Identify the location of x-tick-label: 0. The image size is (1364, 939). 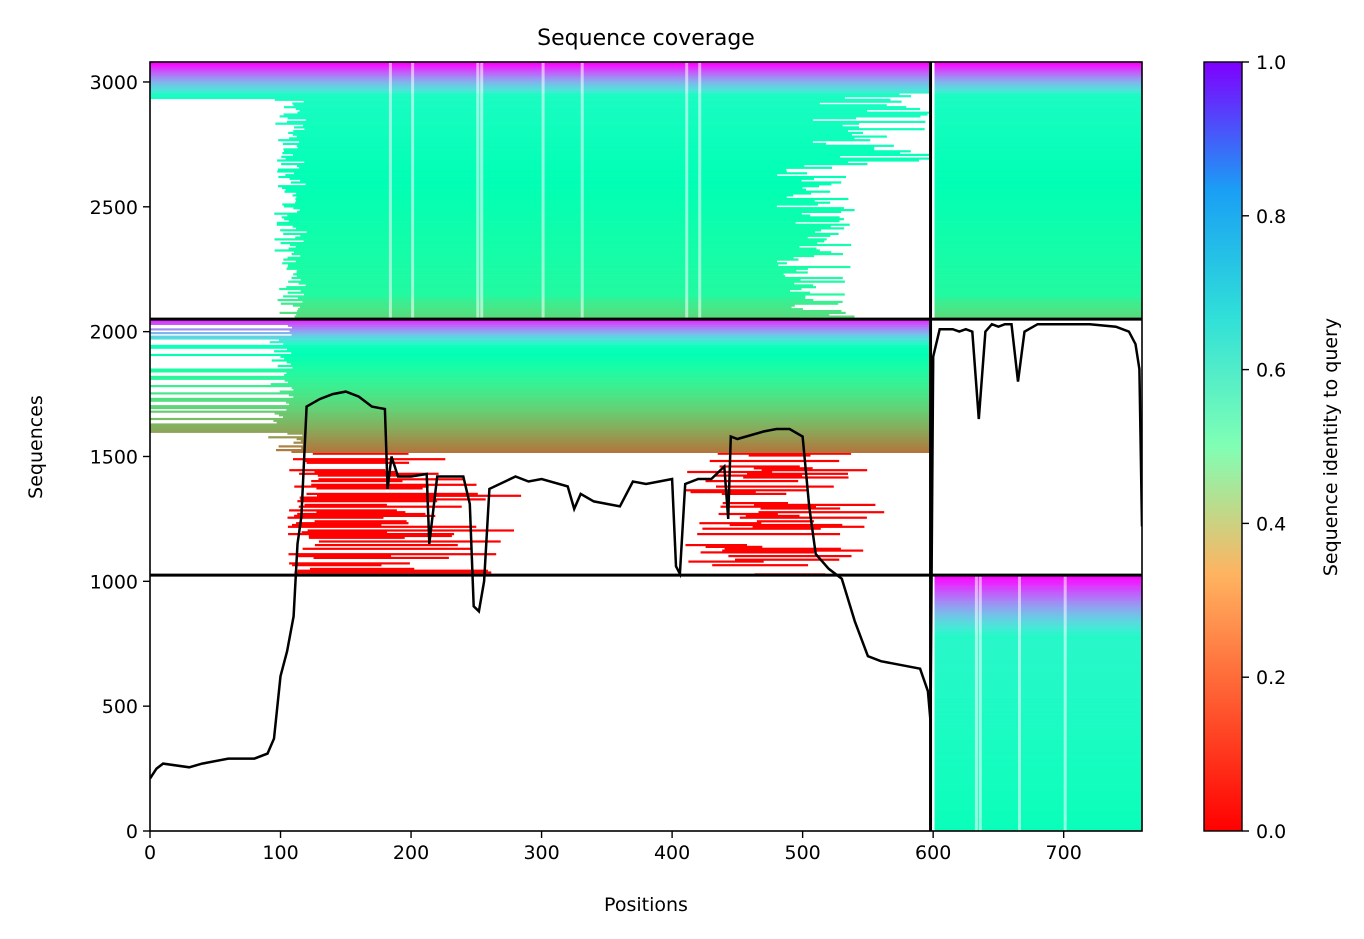
(150, 853).